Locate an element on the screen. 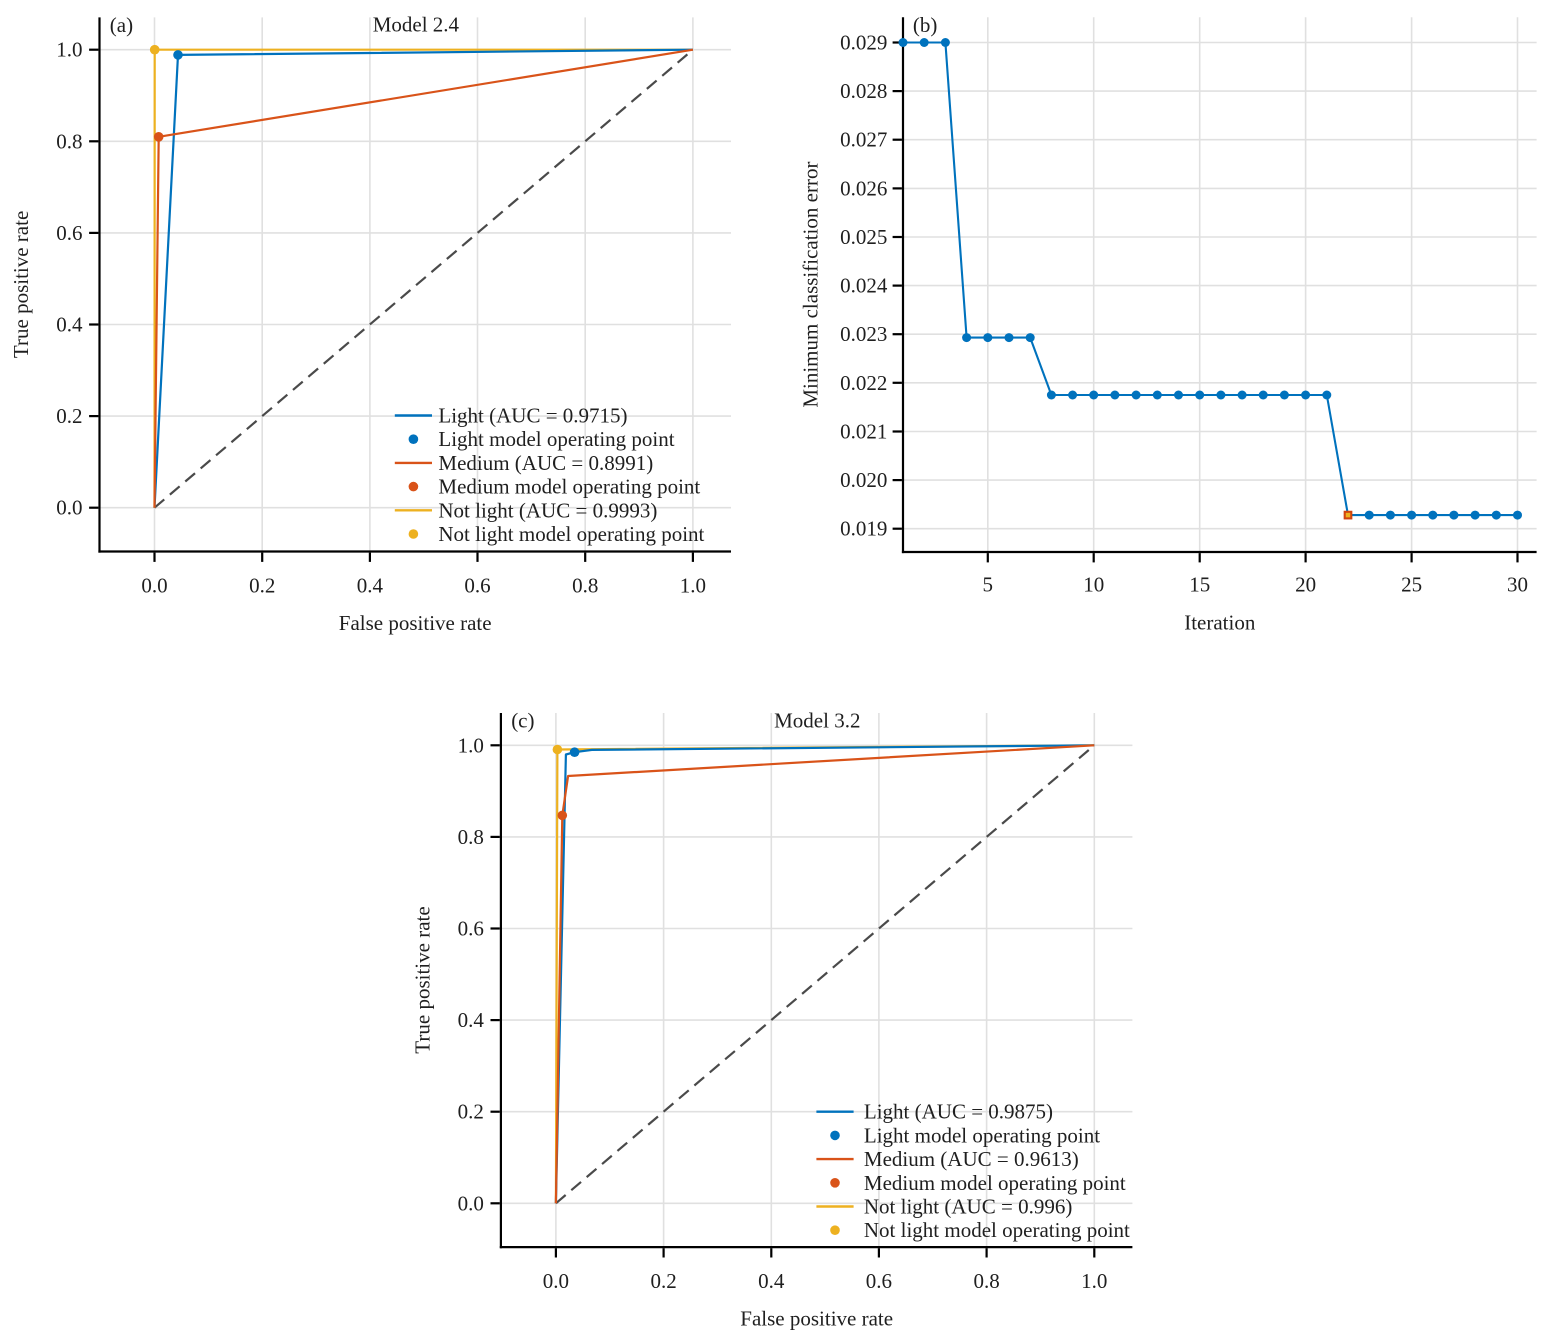  svg-text: Minimum classification error is located at coordinates (811, 285).